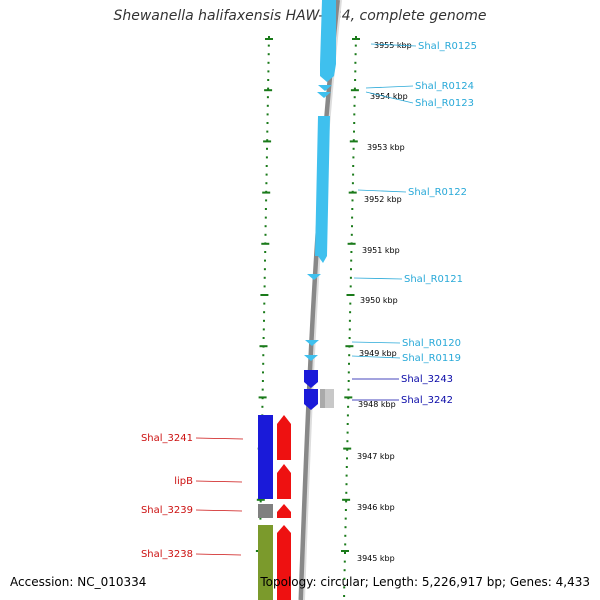  Describe the element at coordinates (376, 558) in the screenshot. I see `kbp-tick-label: 3945 kbp` at that location.